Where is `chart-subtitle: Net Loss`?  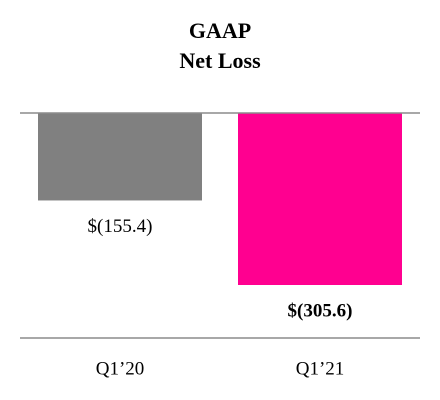
chart-subtitle: Net Loss is located at coordinates (220, 60).